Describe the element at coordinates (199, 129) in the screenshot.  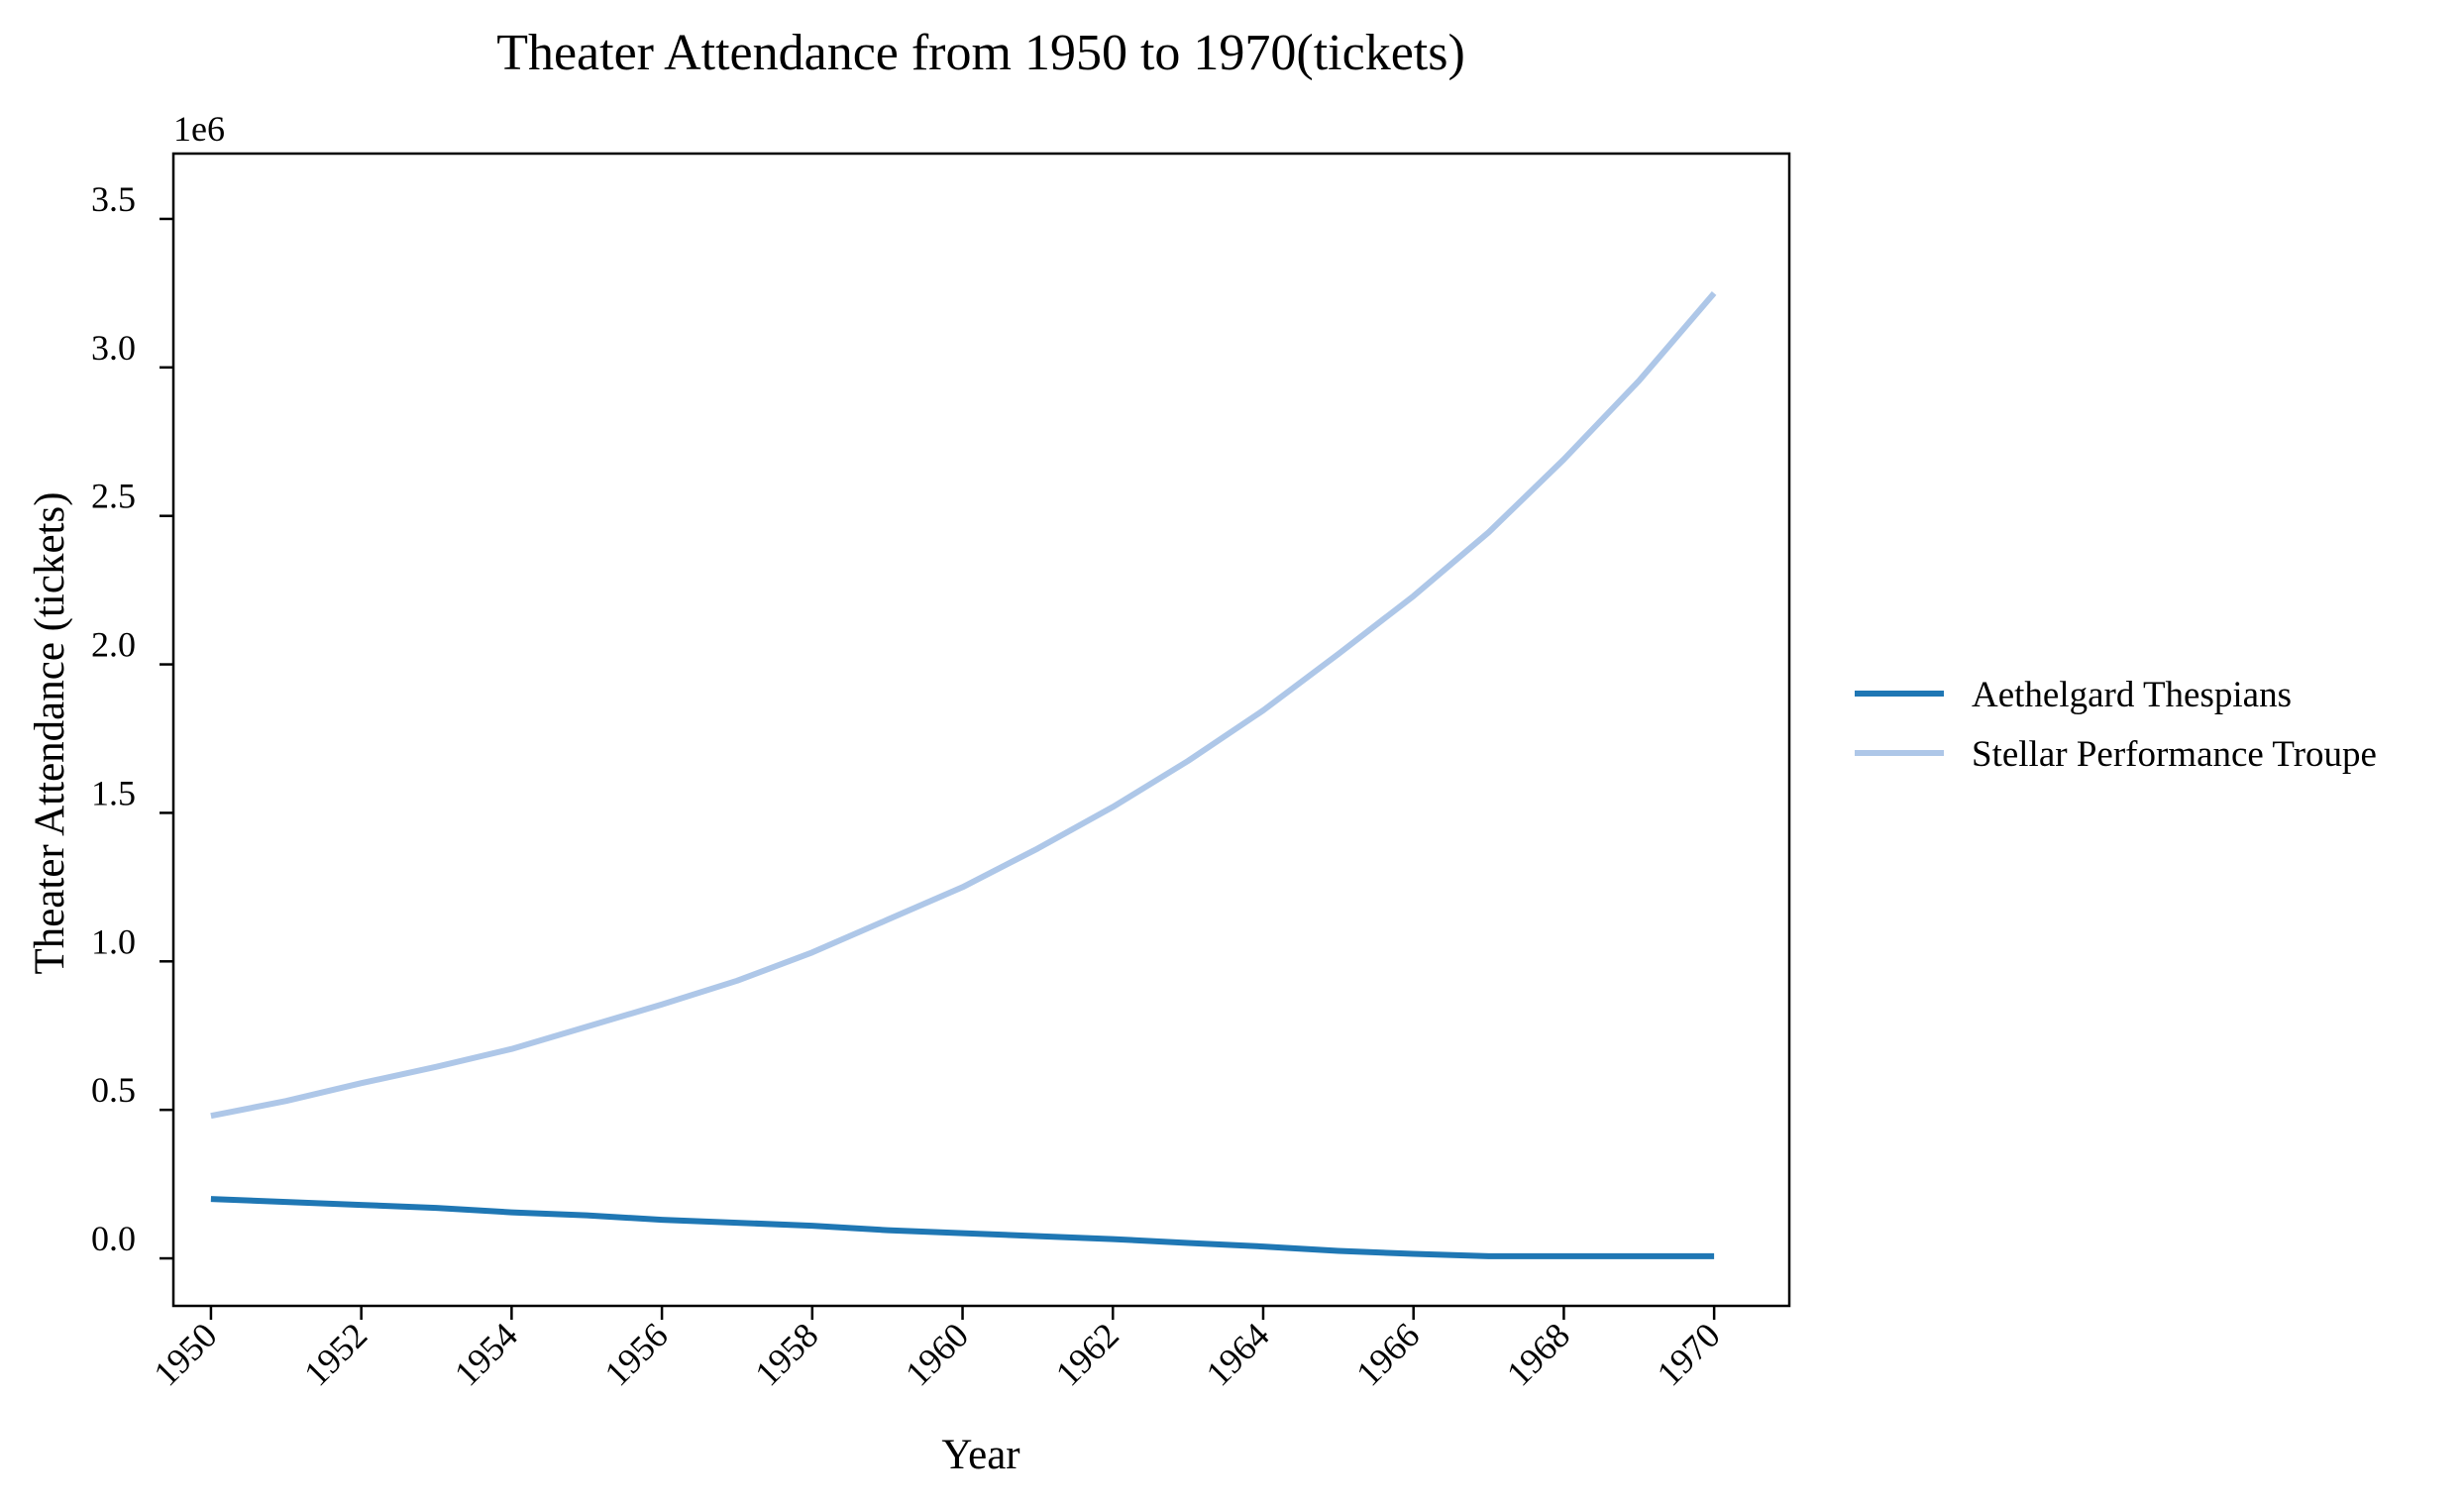
I see `y-offset-label: 1e6` at that location.